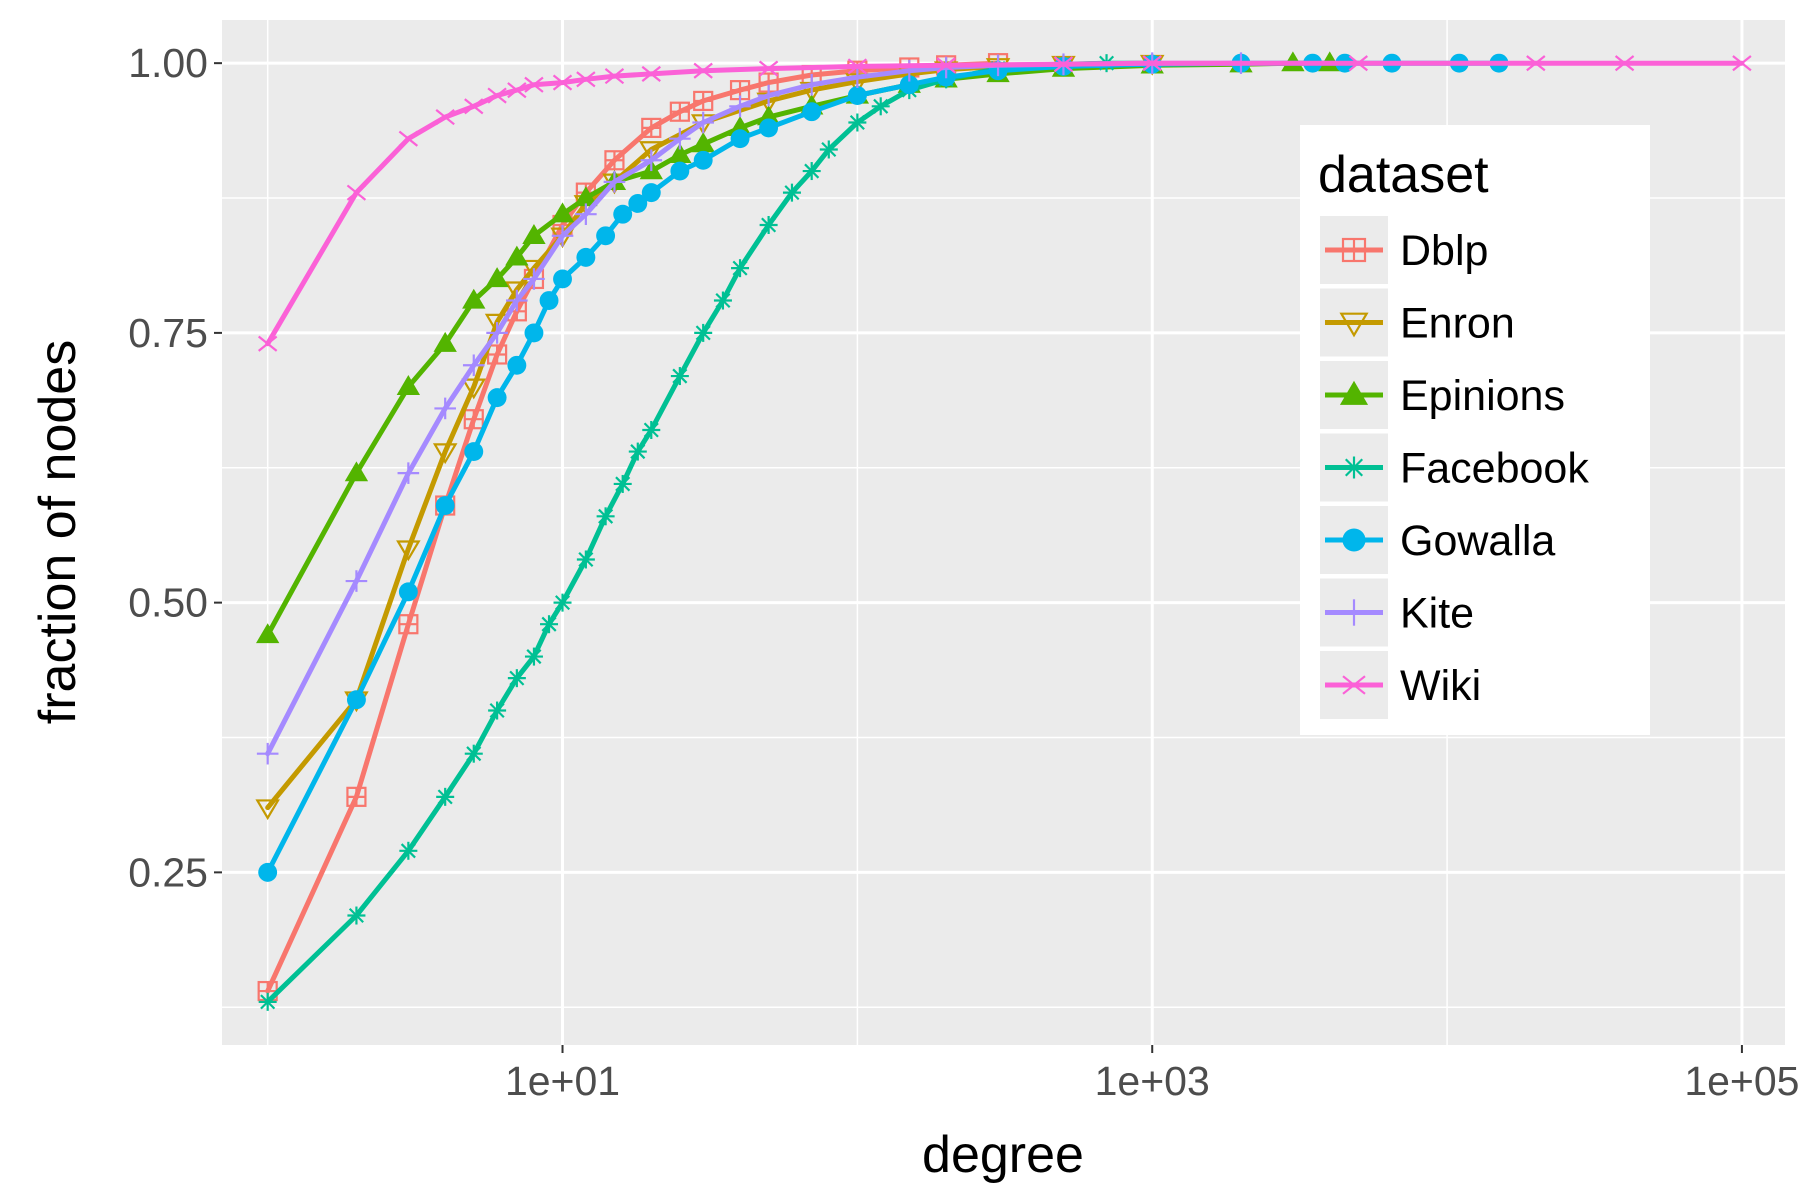 The width and height of the screenshot is (1800, 1200). What do you see at coordinates (1482, 396) in the screenshot?
I see `legend-label: Epinions` at bounding box center [1482, 396].